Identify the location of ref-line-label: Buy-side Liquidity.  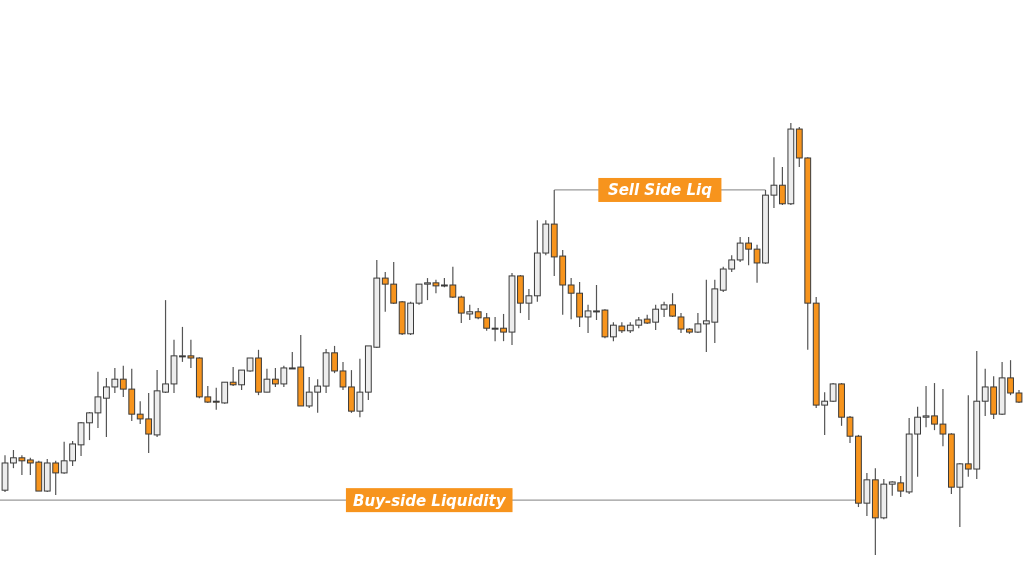
(430, 500).